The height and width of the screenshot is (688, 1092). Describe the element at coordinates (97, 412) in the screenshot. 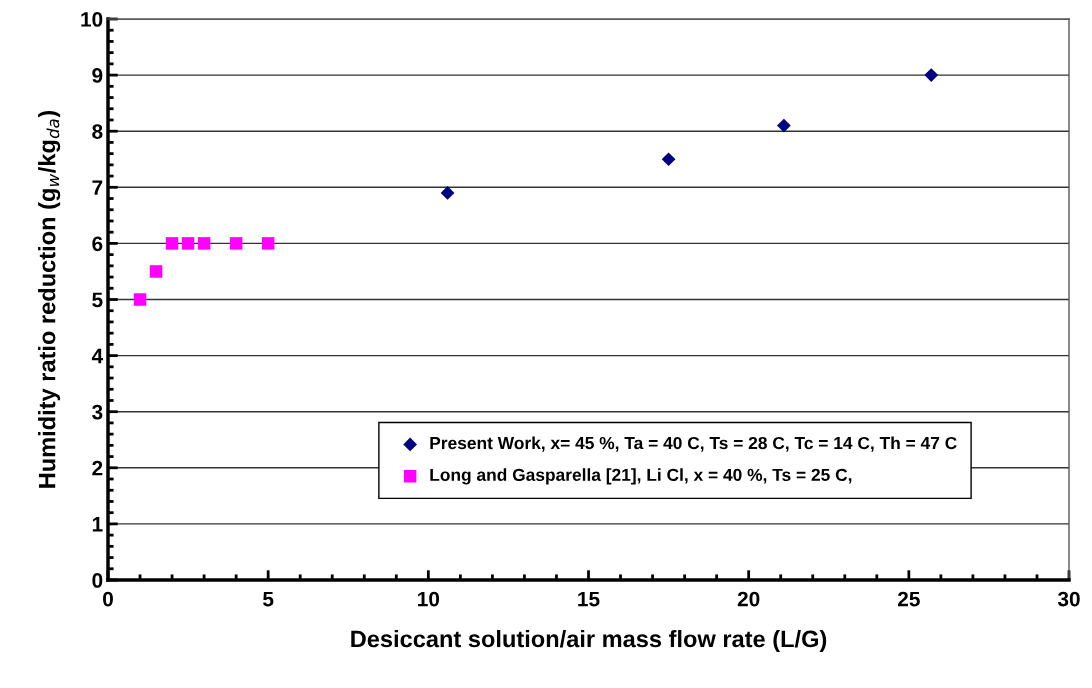

I see `y-tick-label: 3` at that location.